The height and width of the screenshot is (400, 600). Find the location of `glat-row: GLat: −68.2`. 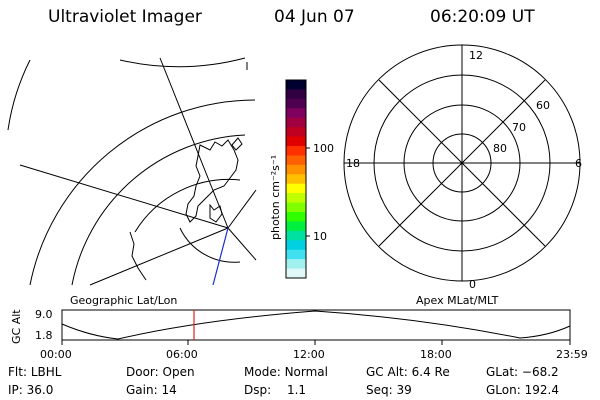

glat-row: GLat: −68.2 is located at coordinates (522, 372).